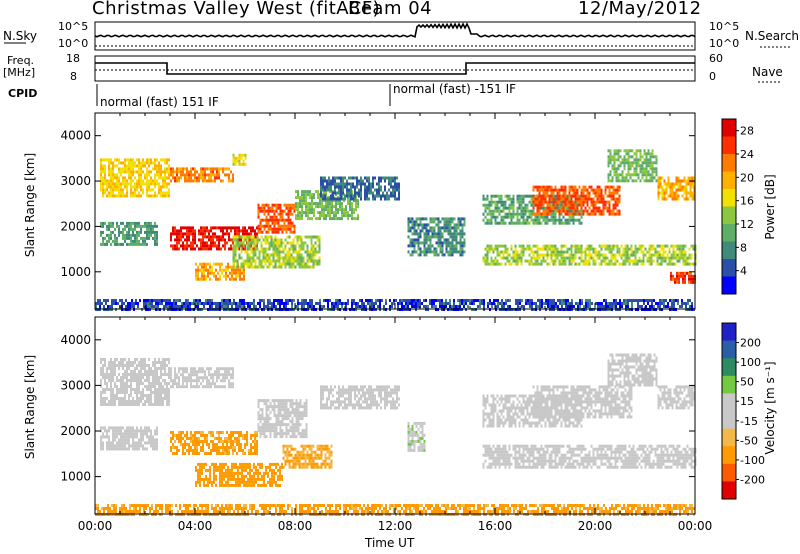 The image size is (800, 554). Describe the element at coordinates (73, 43) in the screenshot. I see `nsky-tick-bottom: 10^0` at that location.